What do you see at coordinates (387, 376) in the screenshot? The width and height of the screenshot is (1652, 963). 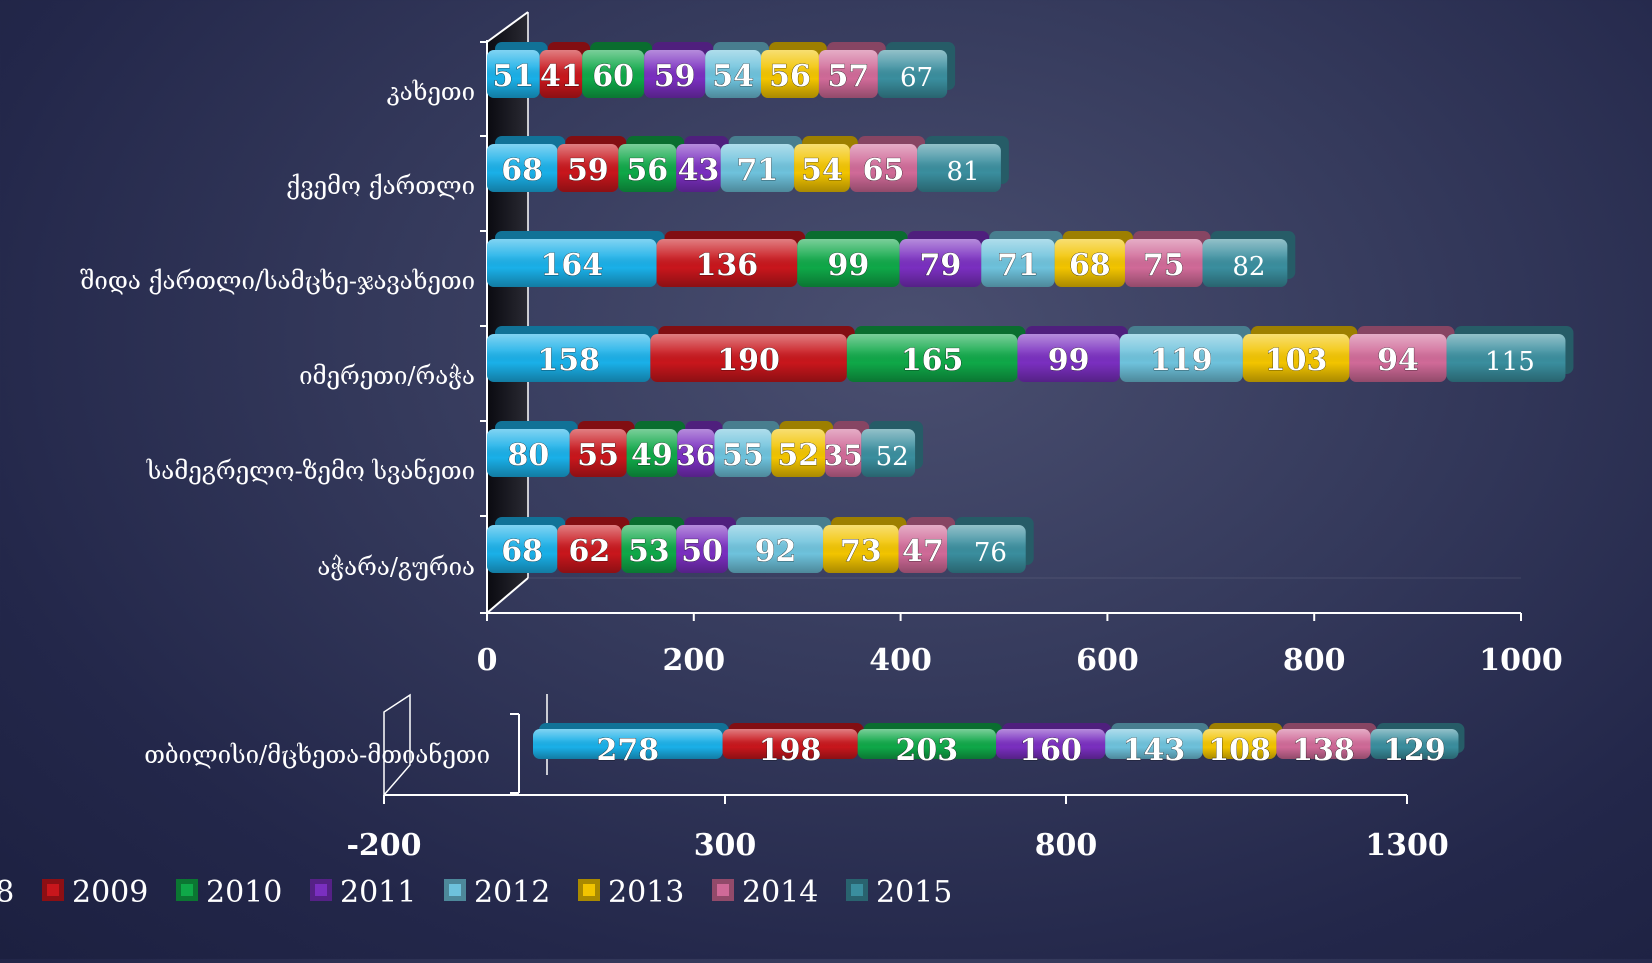 I see `category-label: იმერეთი/რაჭა` at bounding box center [387, 376].